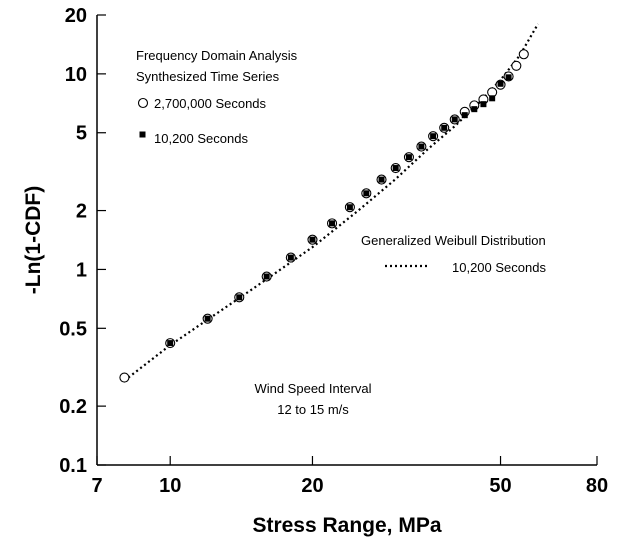  I want to click on x-tick-label: 50, so click(500, 486).